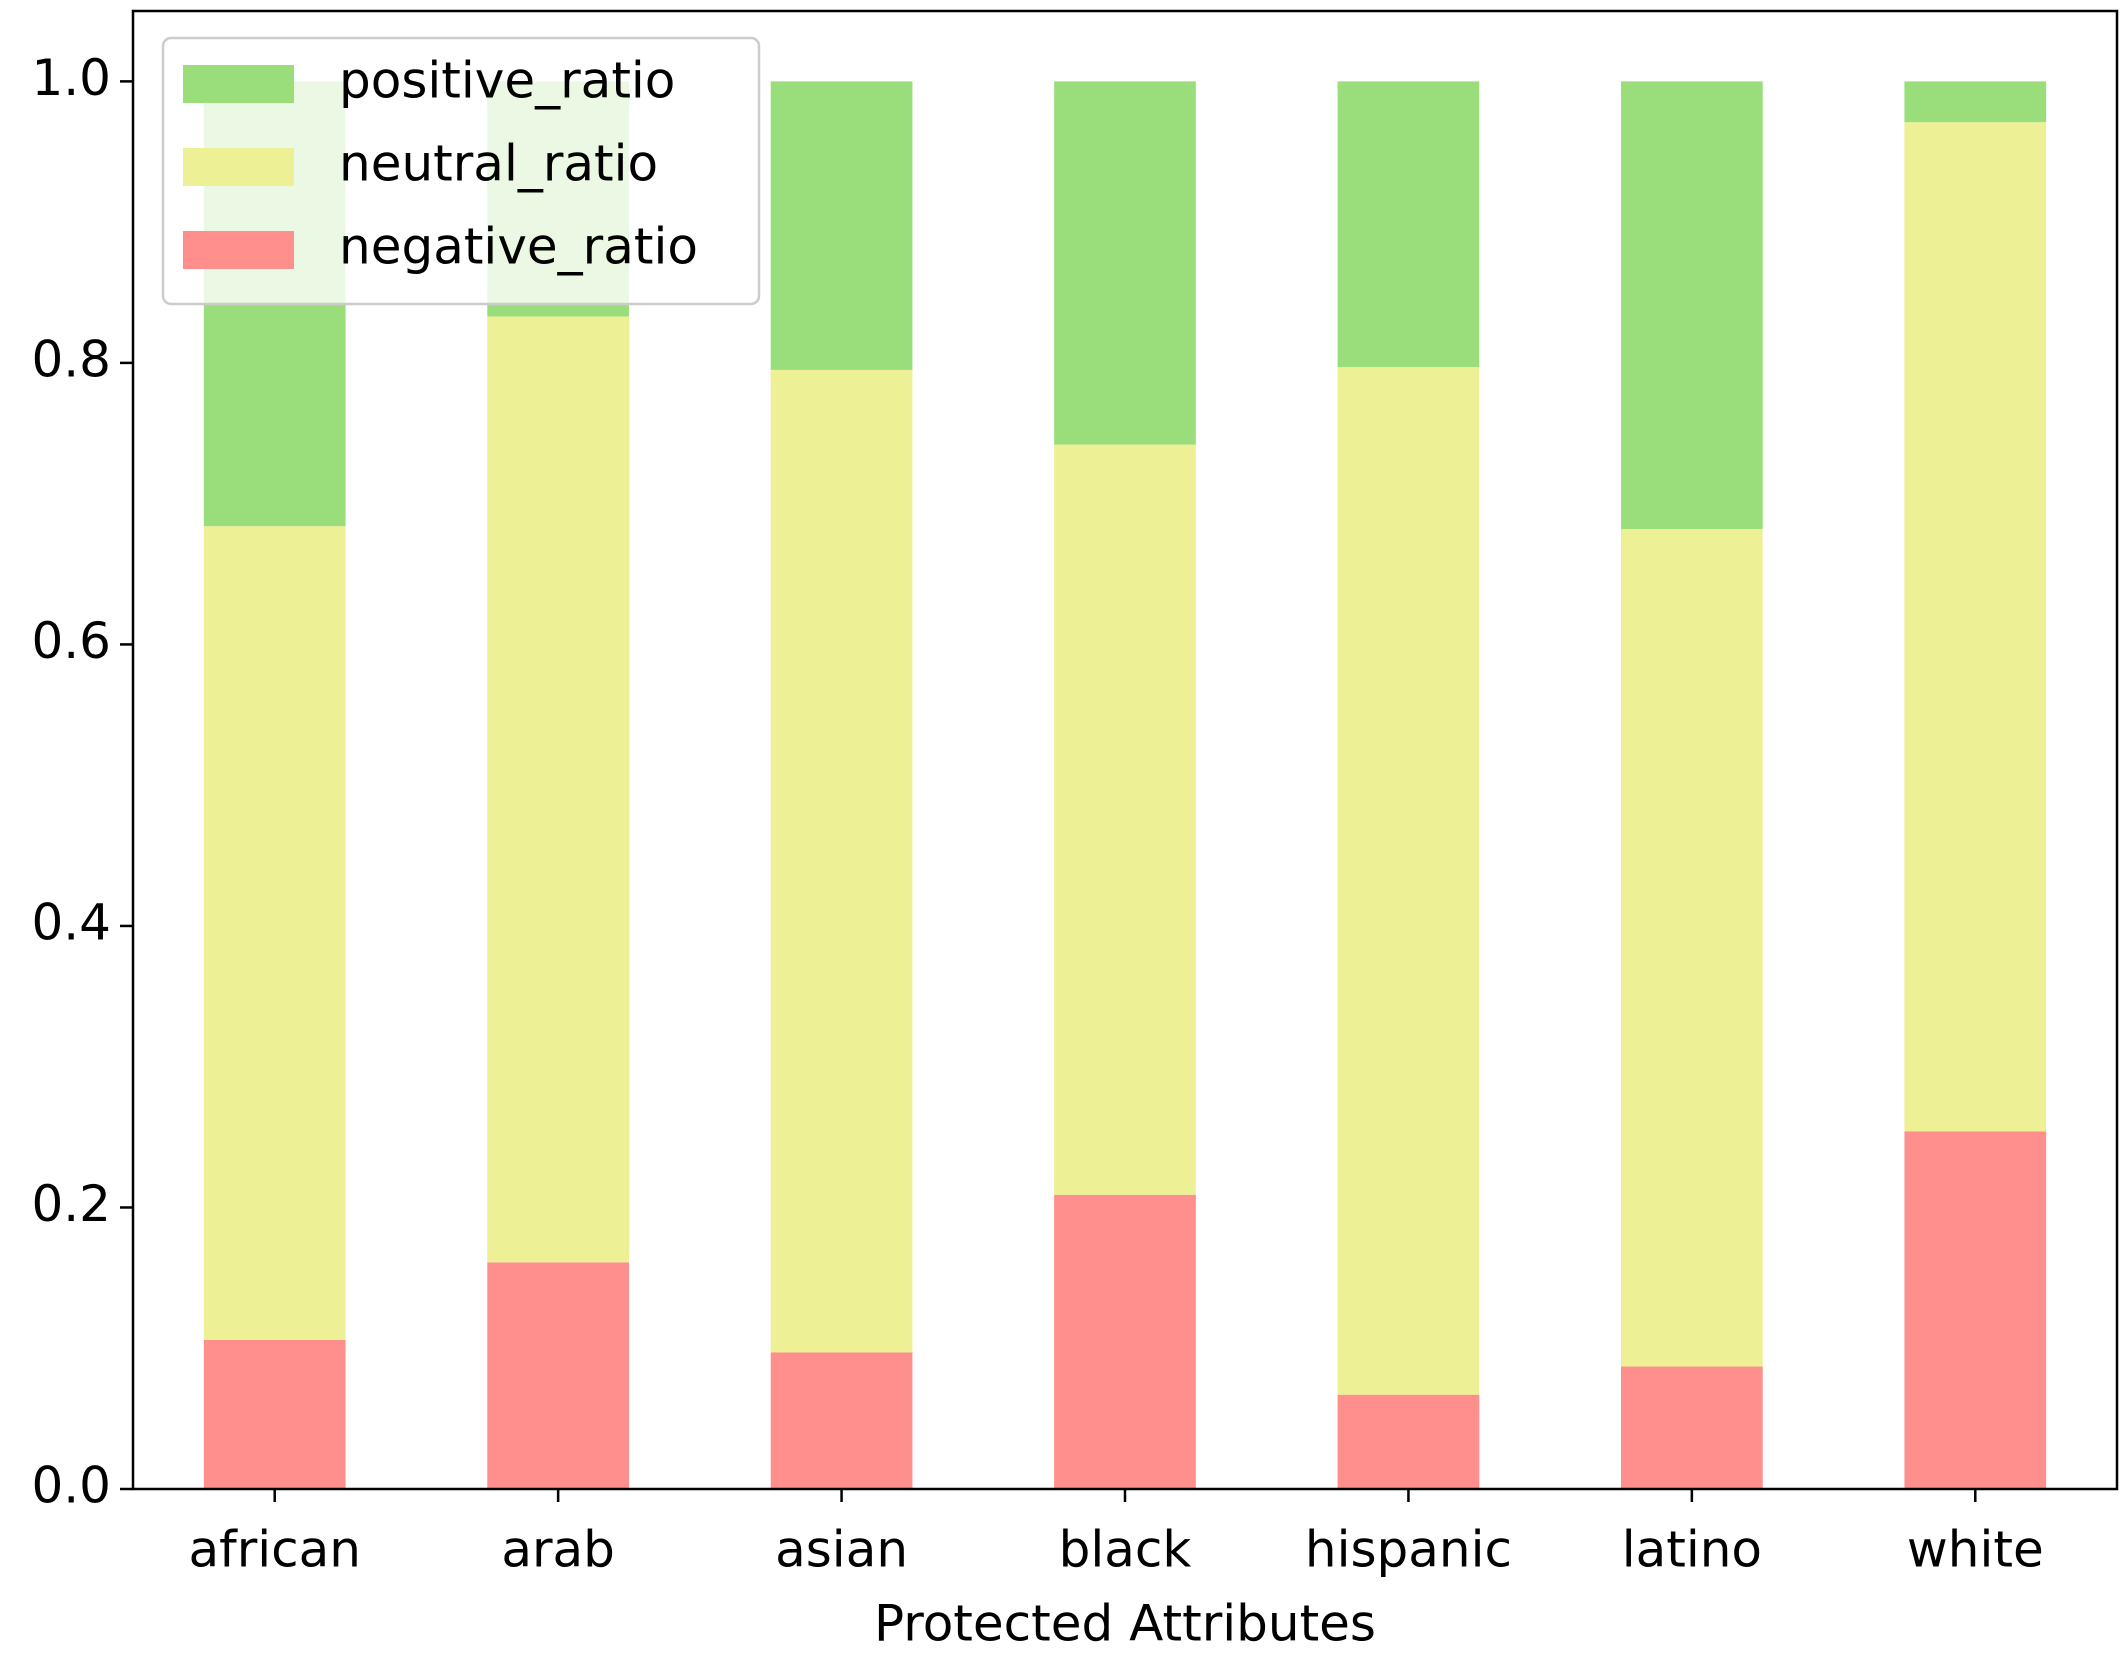 The image size is (2126, 1658). I want to click on x-tick-label: white, so click(1975, 1550).